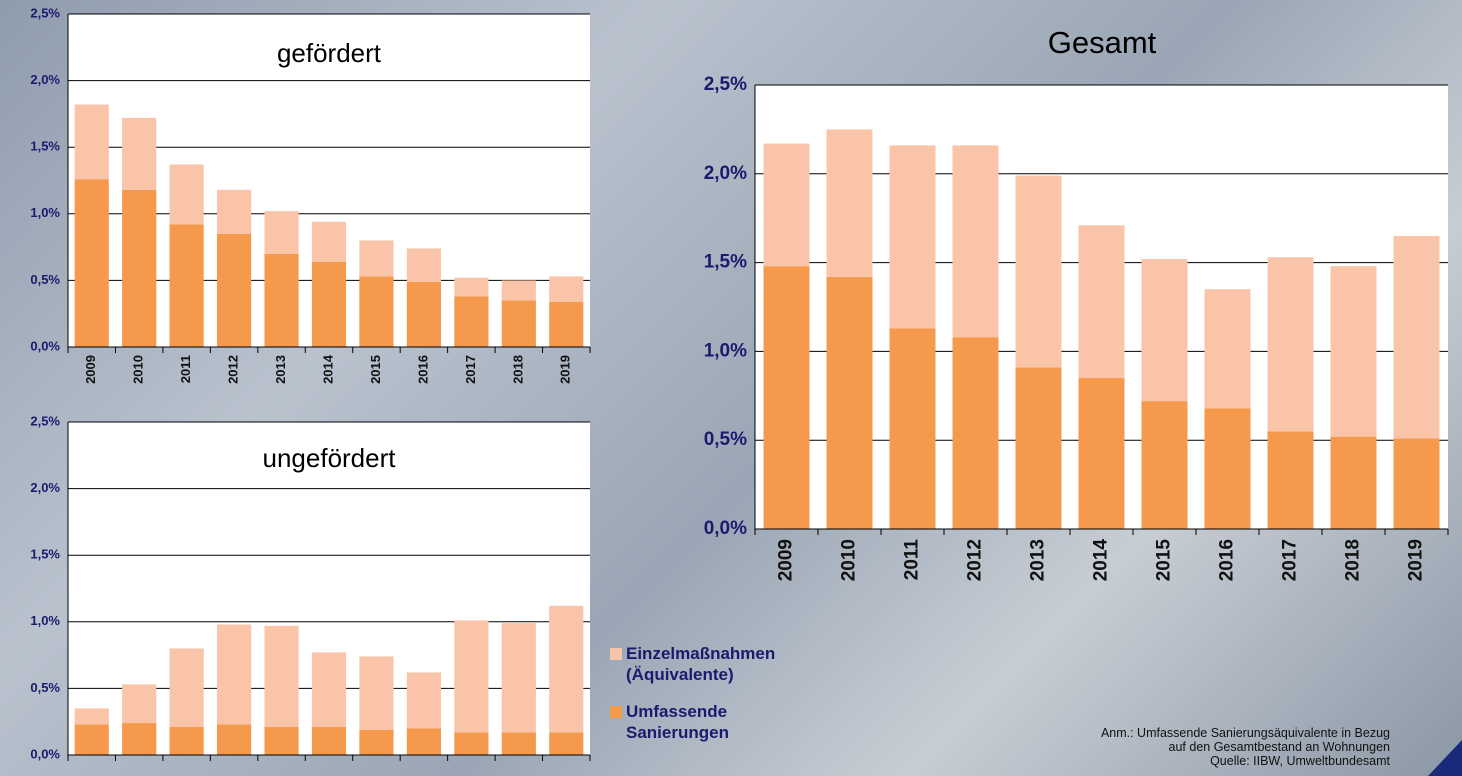 This screenshot has width=1462, height=776. What do you see at coordinates (1279, 747) in the screenshot?
I see `note: auf den Gesamtbestand an Wohnungen` at bounding box center [1279, 747].